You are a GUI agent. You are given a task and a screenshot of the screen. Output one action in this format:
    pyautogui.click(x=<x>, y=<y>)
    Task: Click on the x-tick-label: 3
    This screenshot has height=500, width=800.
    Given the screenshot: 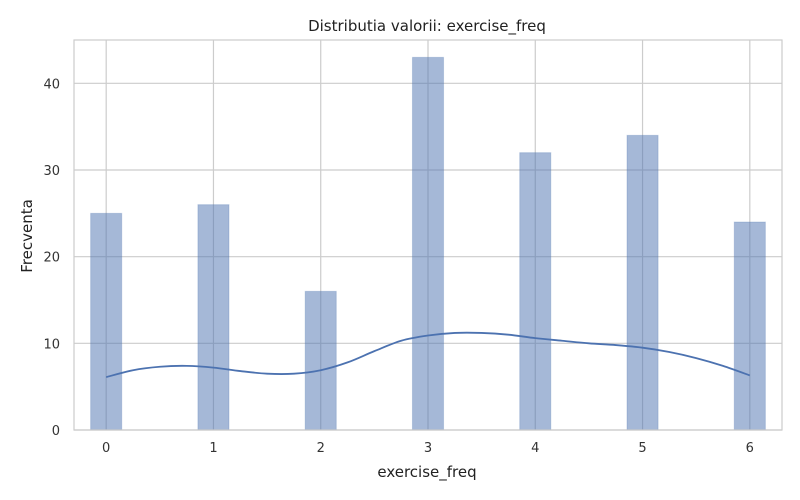 What is the action you would take?
    pyautogui.click(x=428, y=448)
    